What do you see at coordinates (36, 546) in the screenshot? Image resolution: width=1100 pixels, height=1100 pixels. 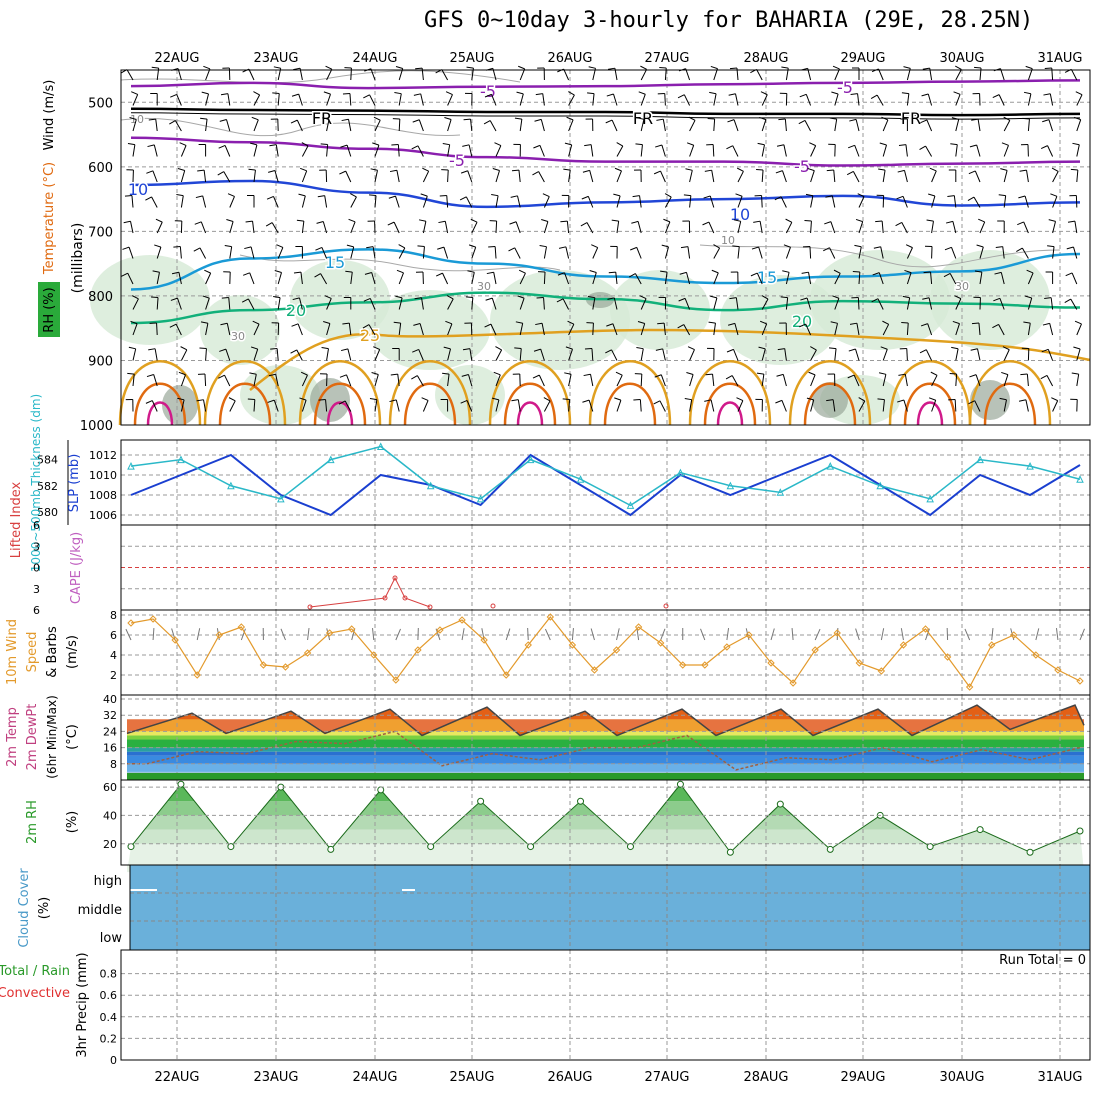 I see `li-tick: 3` at bounding box center [36, 546].